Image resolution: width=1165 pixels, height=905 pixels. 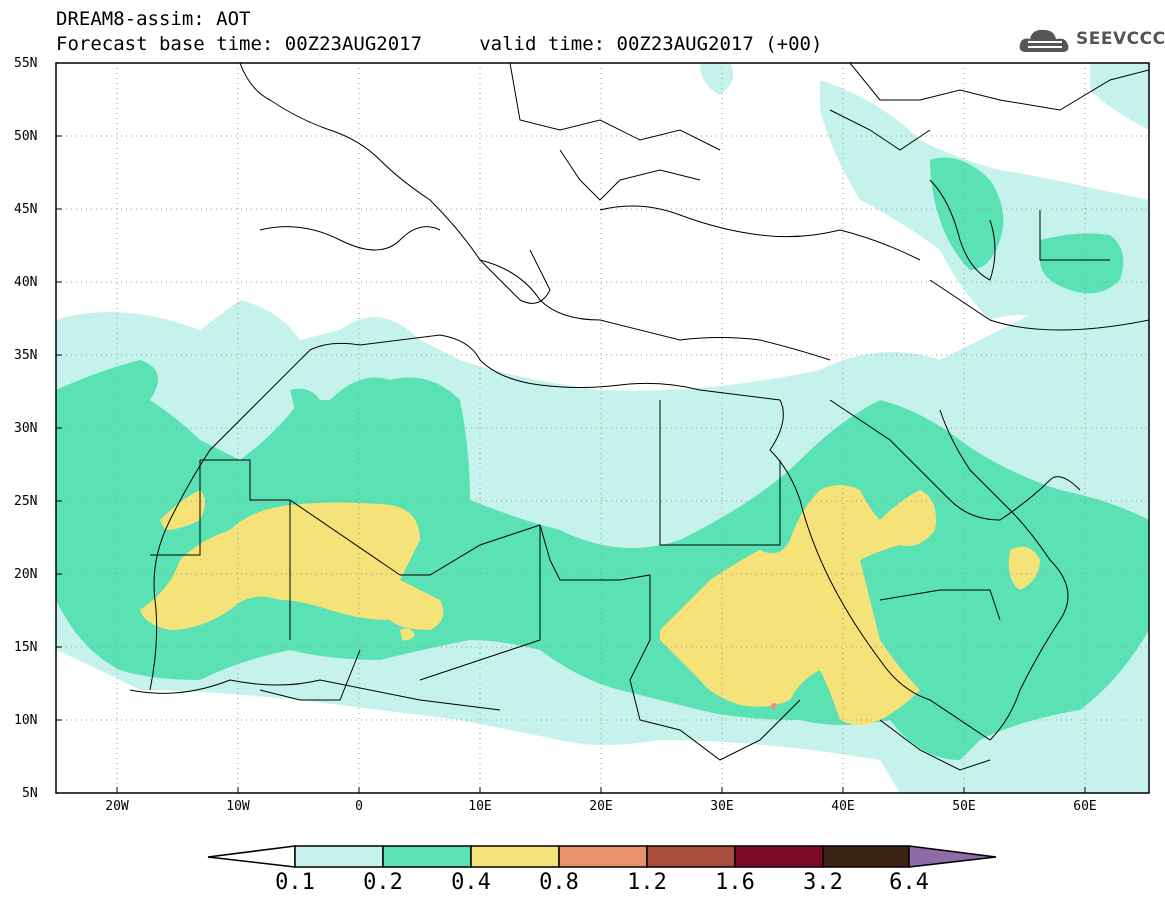 What do you see at coordinates (33, 428) in the screenshot?
I see `lat-label: 30N` at bounding box center [33, 428].